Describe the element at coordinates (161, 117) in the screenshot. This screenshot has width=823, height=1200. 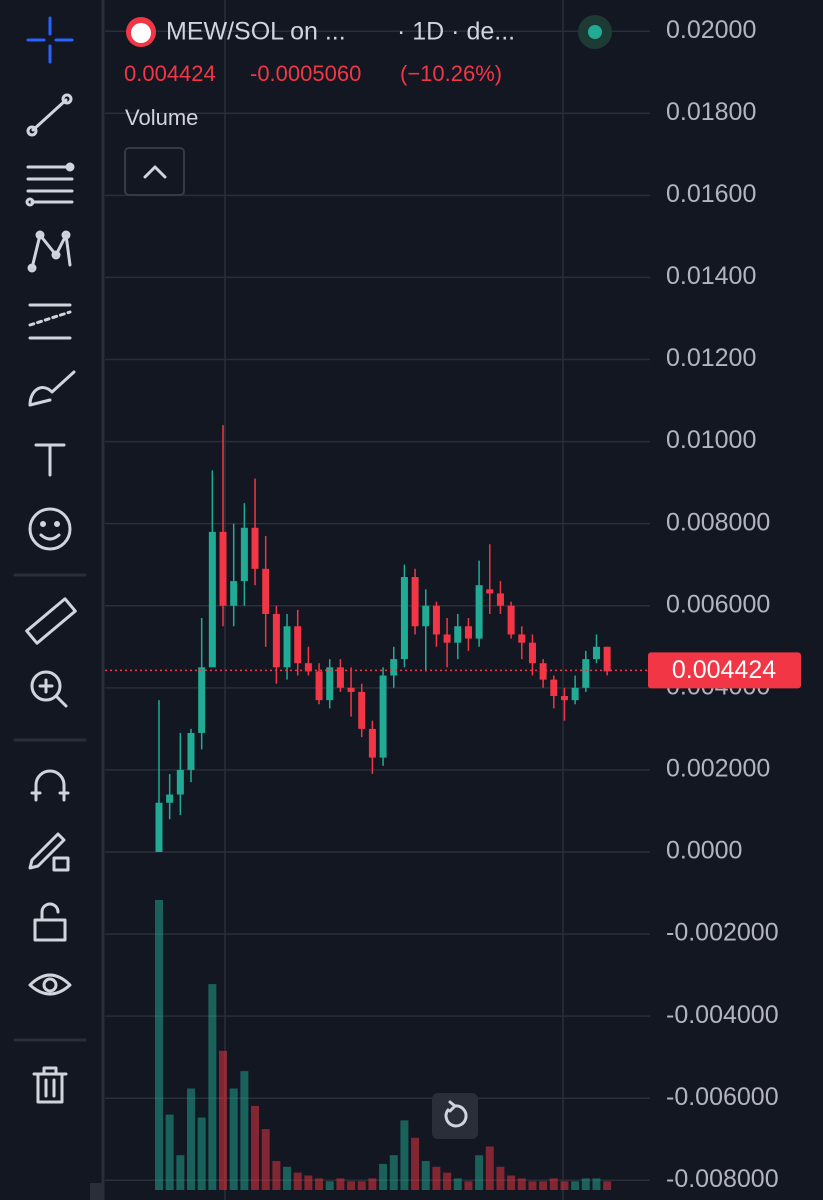
I see `volume-label: Volume` at that location.